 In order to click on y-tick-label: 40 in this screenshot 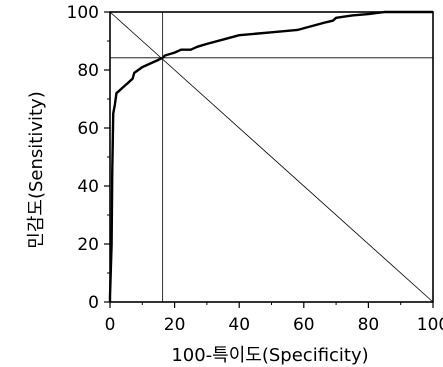, I will do `click(88, 187)`.